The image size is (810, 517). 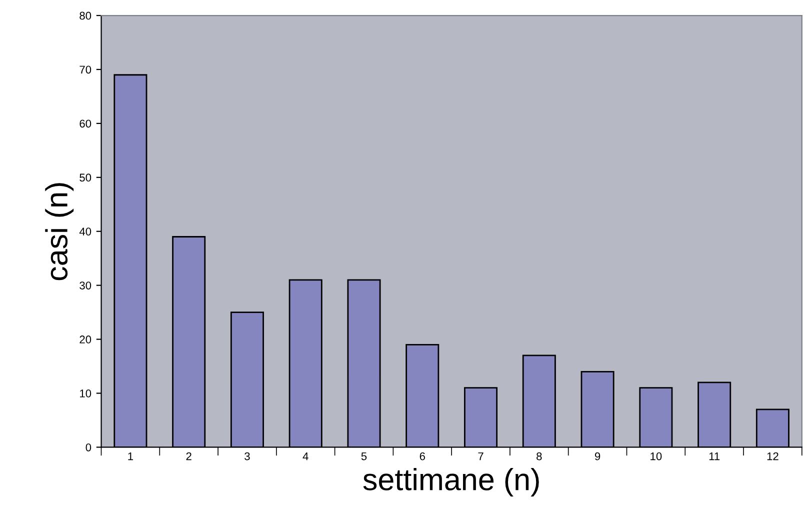 I want to click on x-tick-label: 10, so click(x=656, y=456).